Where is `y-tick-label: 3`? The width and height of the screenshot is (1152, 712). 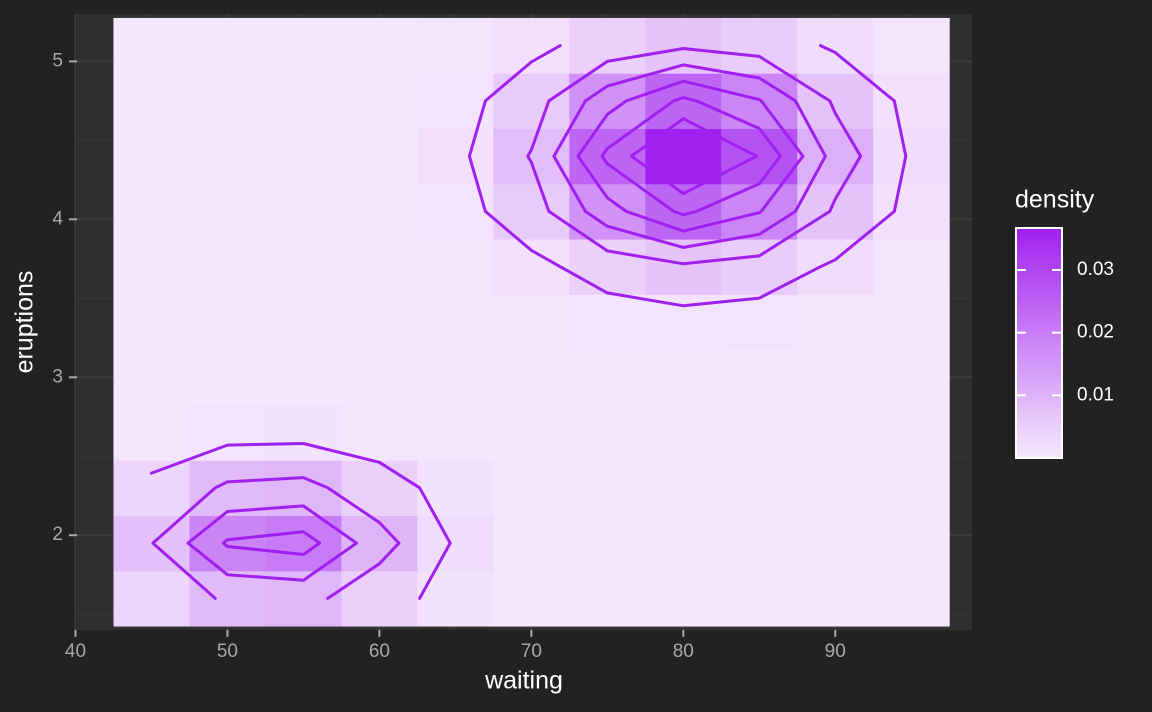
y-tick-label: 3 is located at coordinates (57, 376).